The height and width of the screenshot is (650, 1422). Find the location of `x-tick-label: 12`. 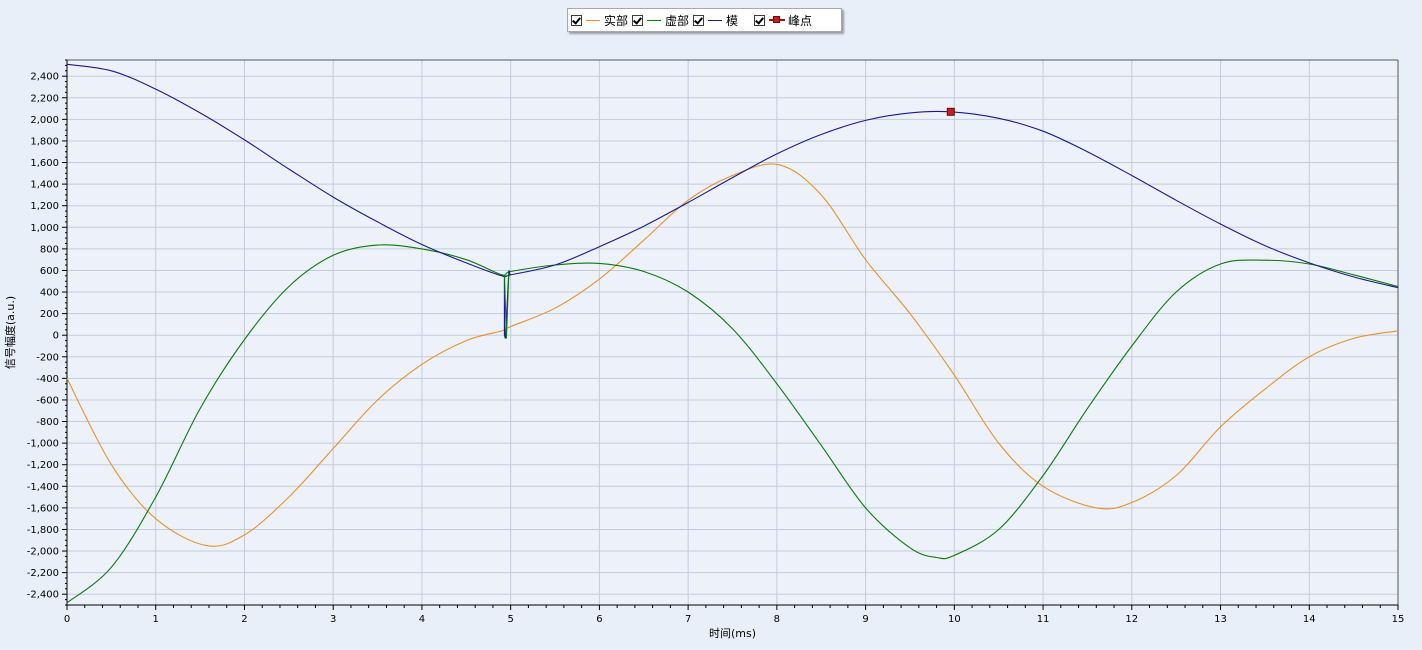

x-tick-label: 12 is located at coordinates (1131, 619).